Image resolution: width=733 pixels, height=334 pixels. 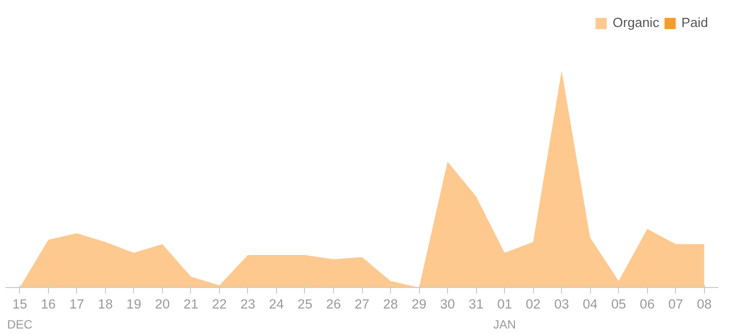 I want to click on legend-label: Paid, so click(x=694, y=22).